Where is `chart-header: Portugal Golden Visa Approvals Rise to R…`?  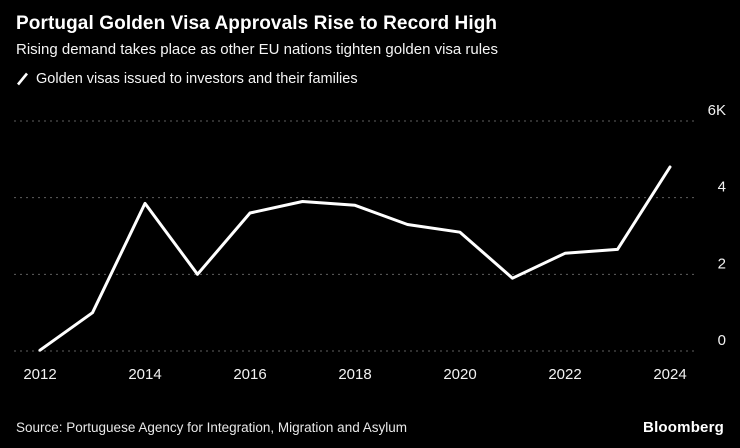 chart-header: Portugal Golden Visa Approvals Rise to R… is located at coordinates (370, 29).